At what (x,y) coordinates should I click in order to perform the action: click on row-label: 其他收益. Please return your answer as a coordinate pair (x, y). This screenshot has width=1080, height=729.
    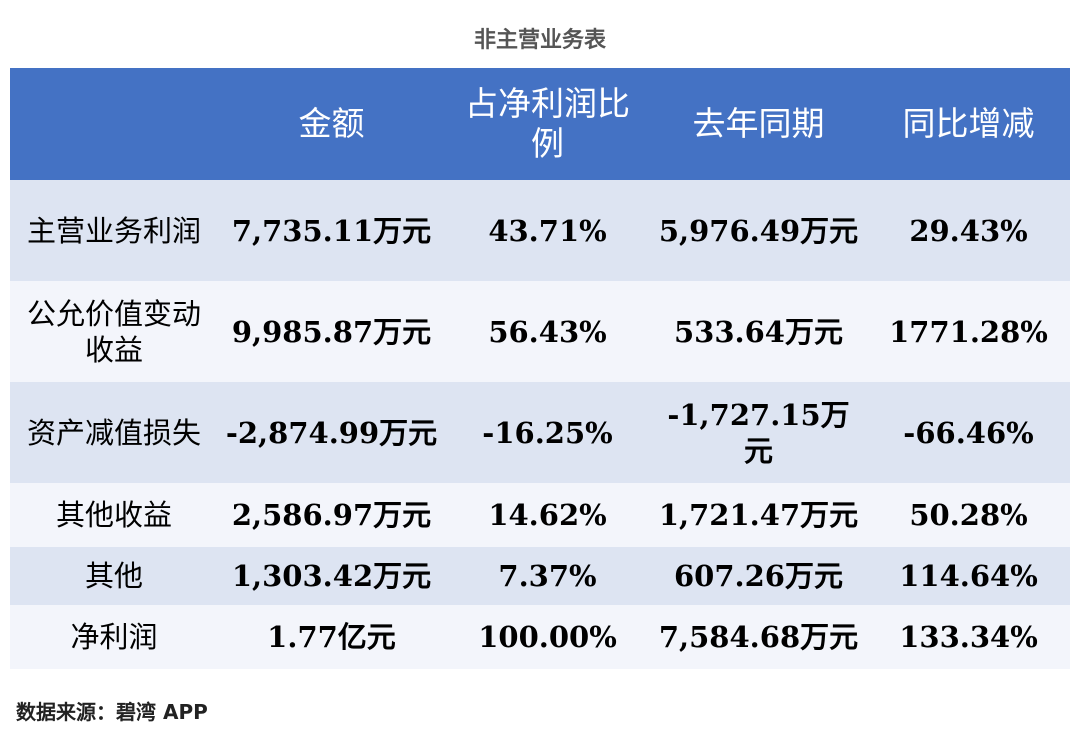
    Looking at the image, I should click on (114, 515).